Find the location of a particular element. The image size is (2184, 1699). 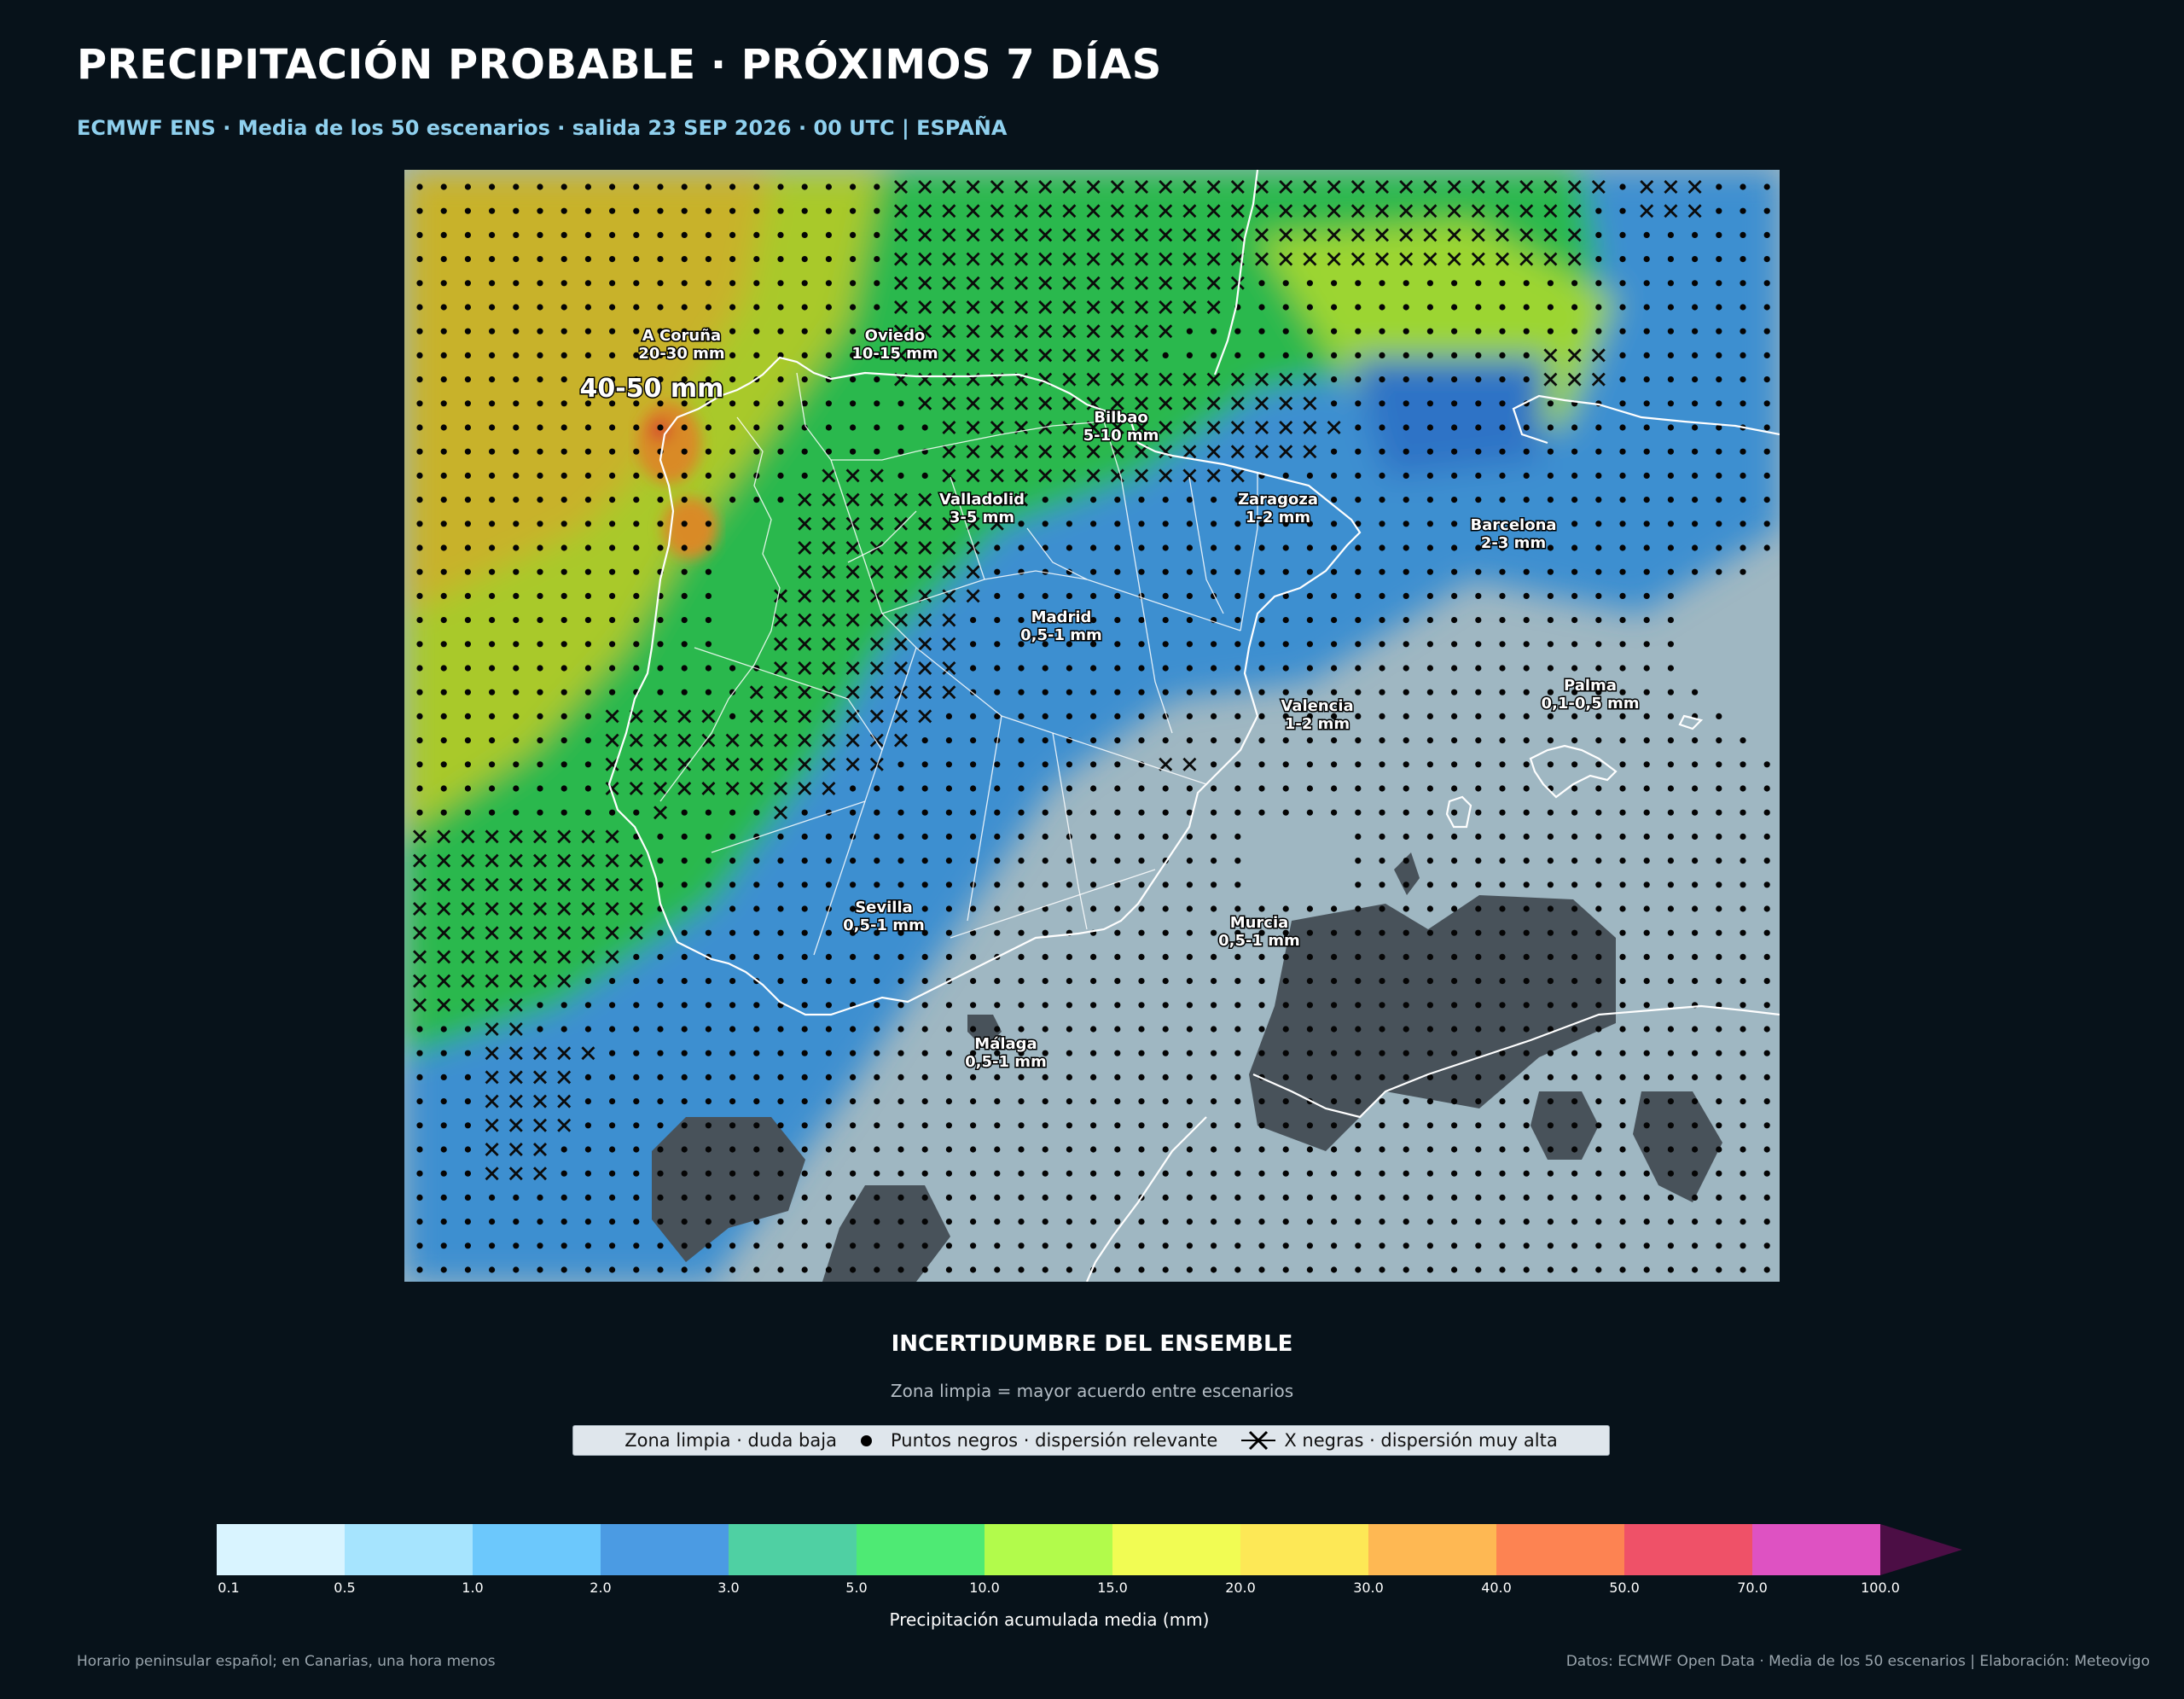

colorbar-tick: 0.1 is located at coordinates (229, 1586).